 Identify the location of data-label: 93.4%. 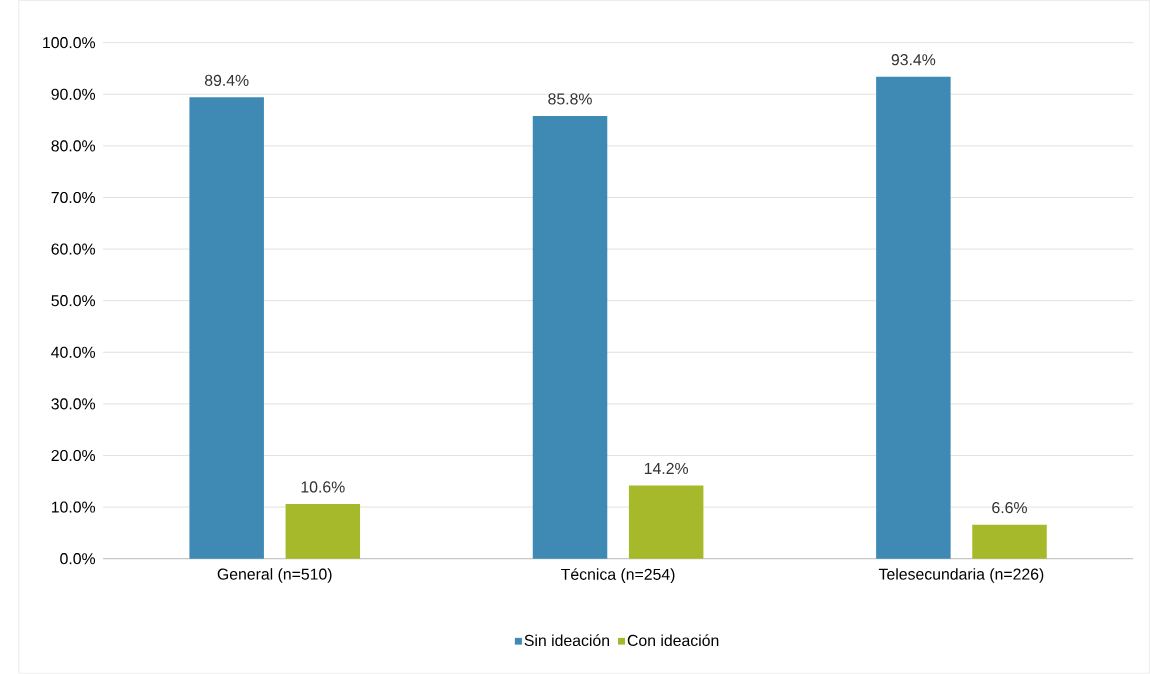
(913, 60).